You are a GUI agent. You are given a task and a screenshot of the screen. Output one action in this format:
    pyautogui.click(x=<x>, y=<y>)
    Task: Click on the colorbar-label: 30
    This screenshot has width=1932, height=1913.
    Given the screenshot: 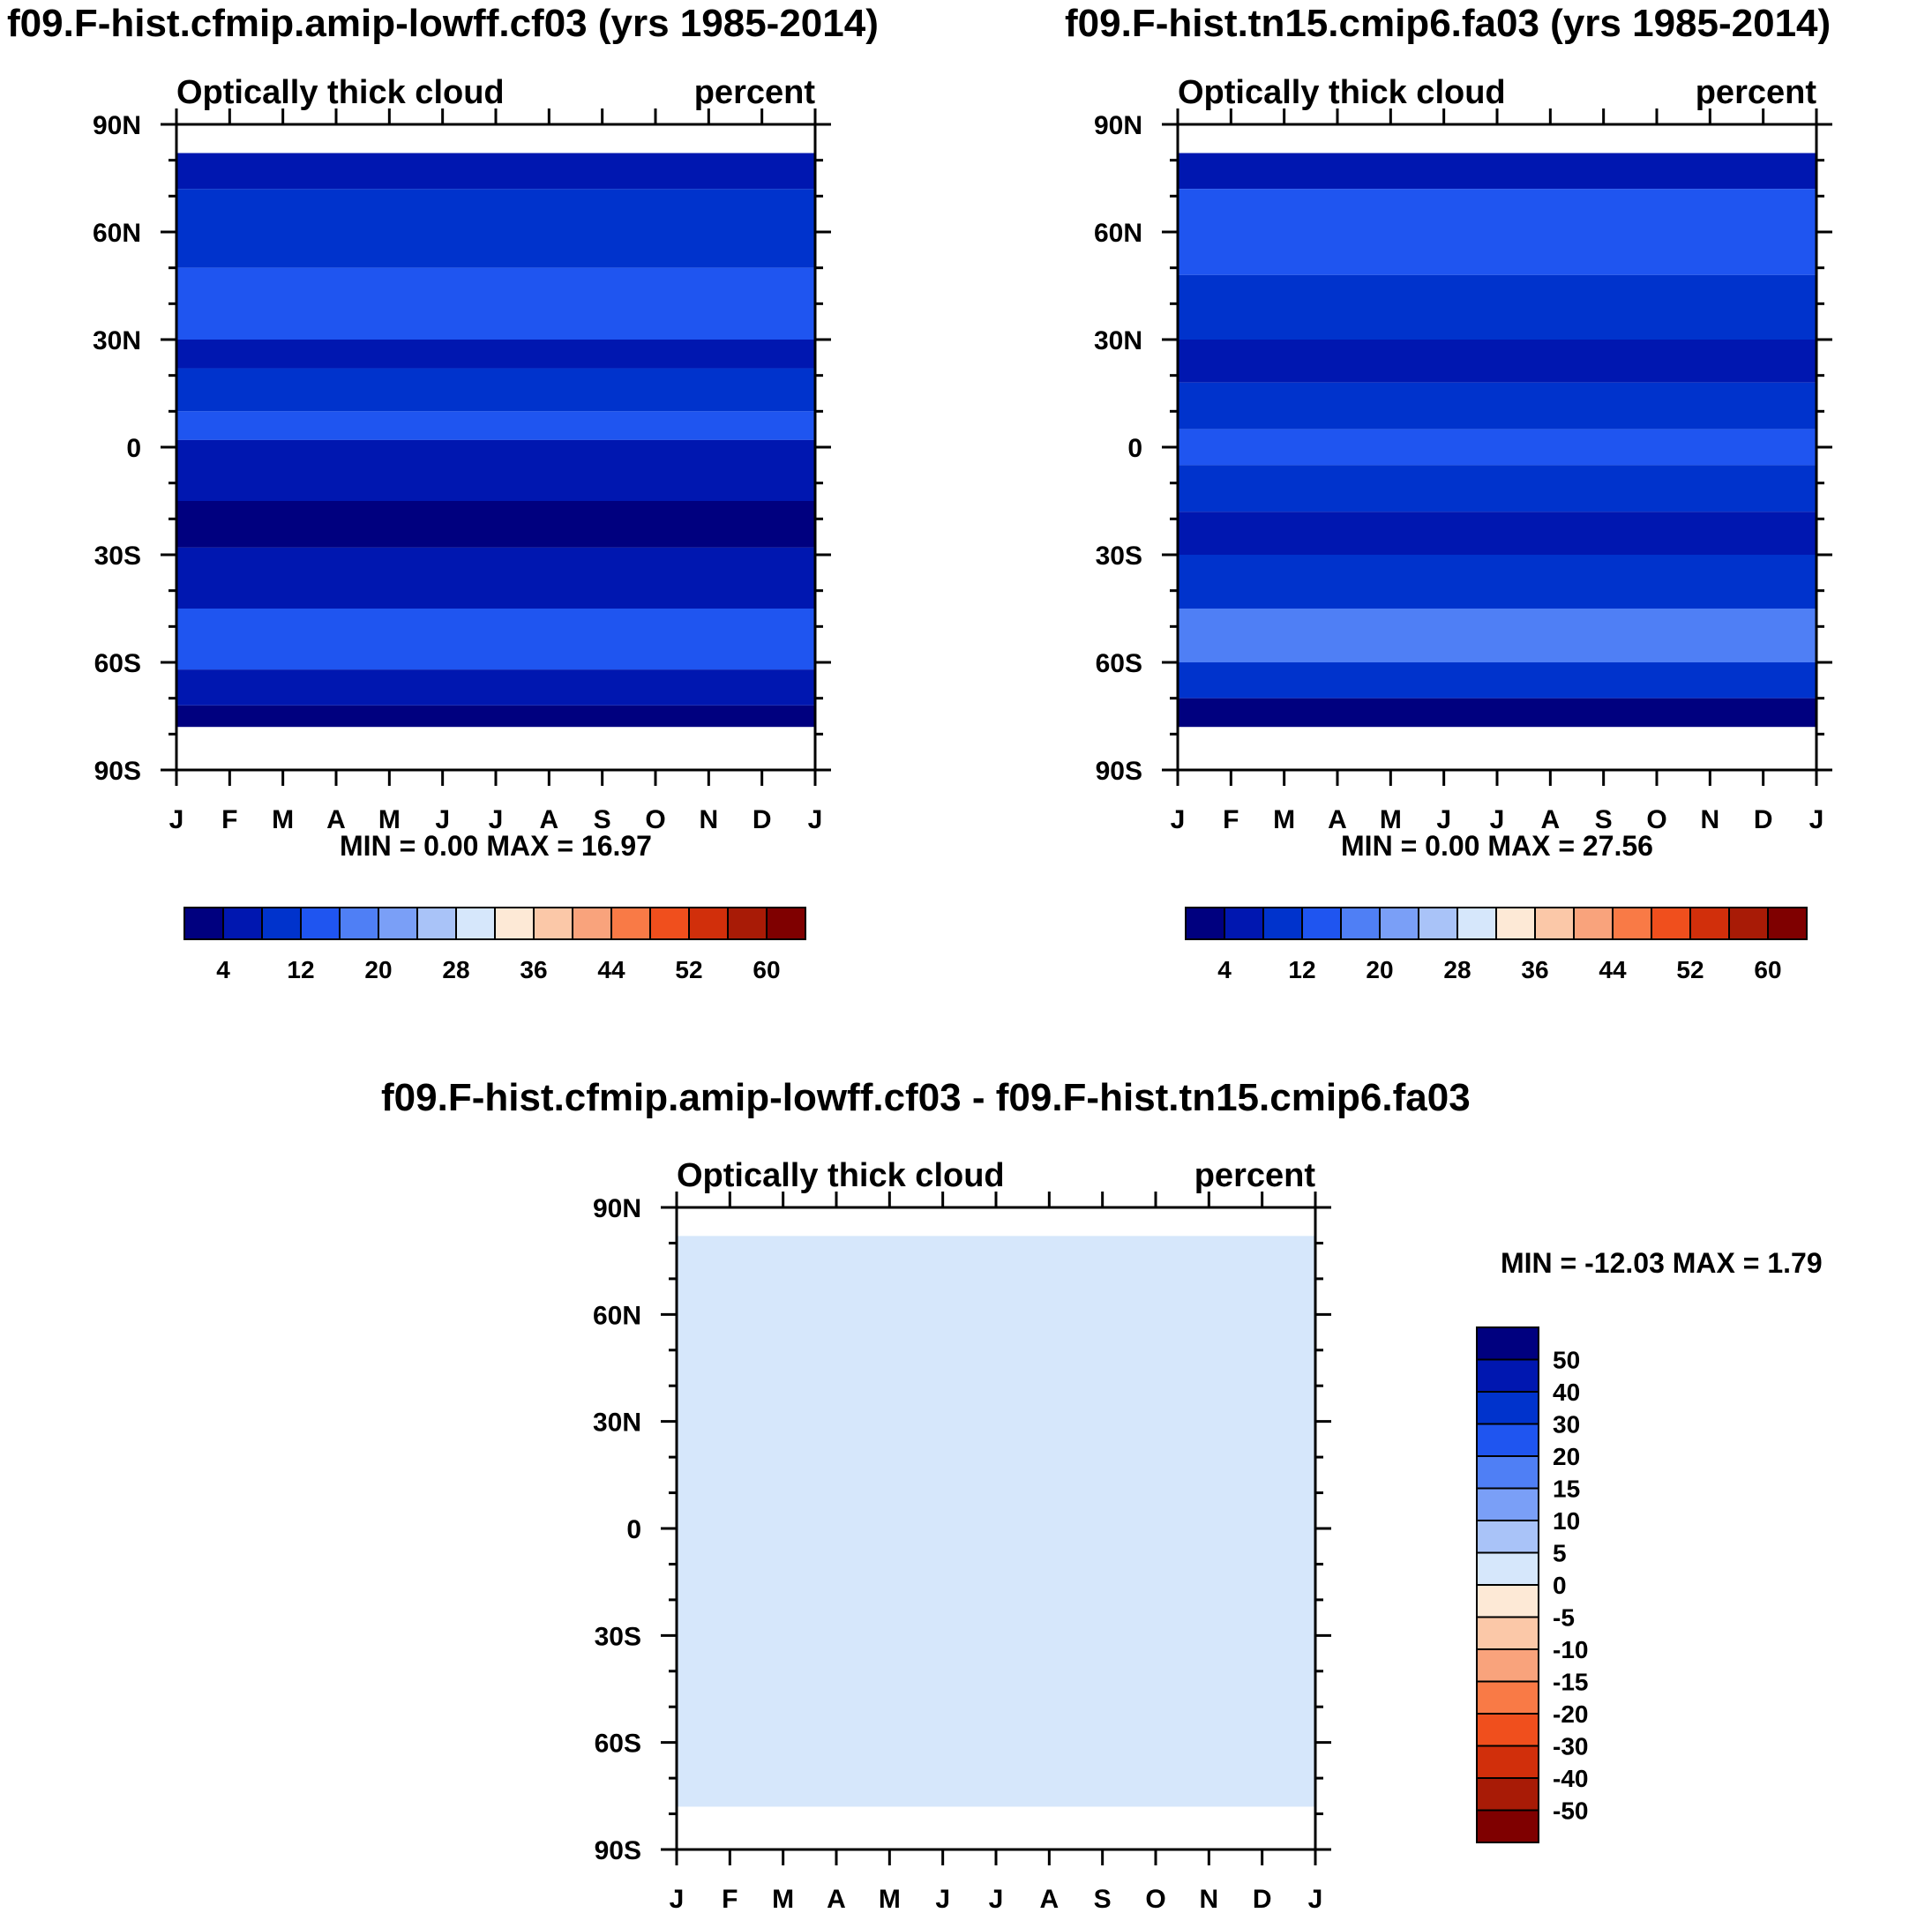 What is the action you would take?
    pyautogui.click(x=1566, y=1424)
    